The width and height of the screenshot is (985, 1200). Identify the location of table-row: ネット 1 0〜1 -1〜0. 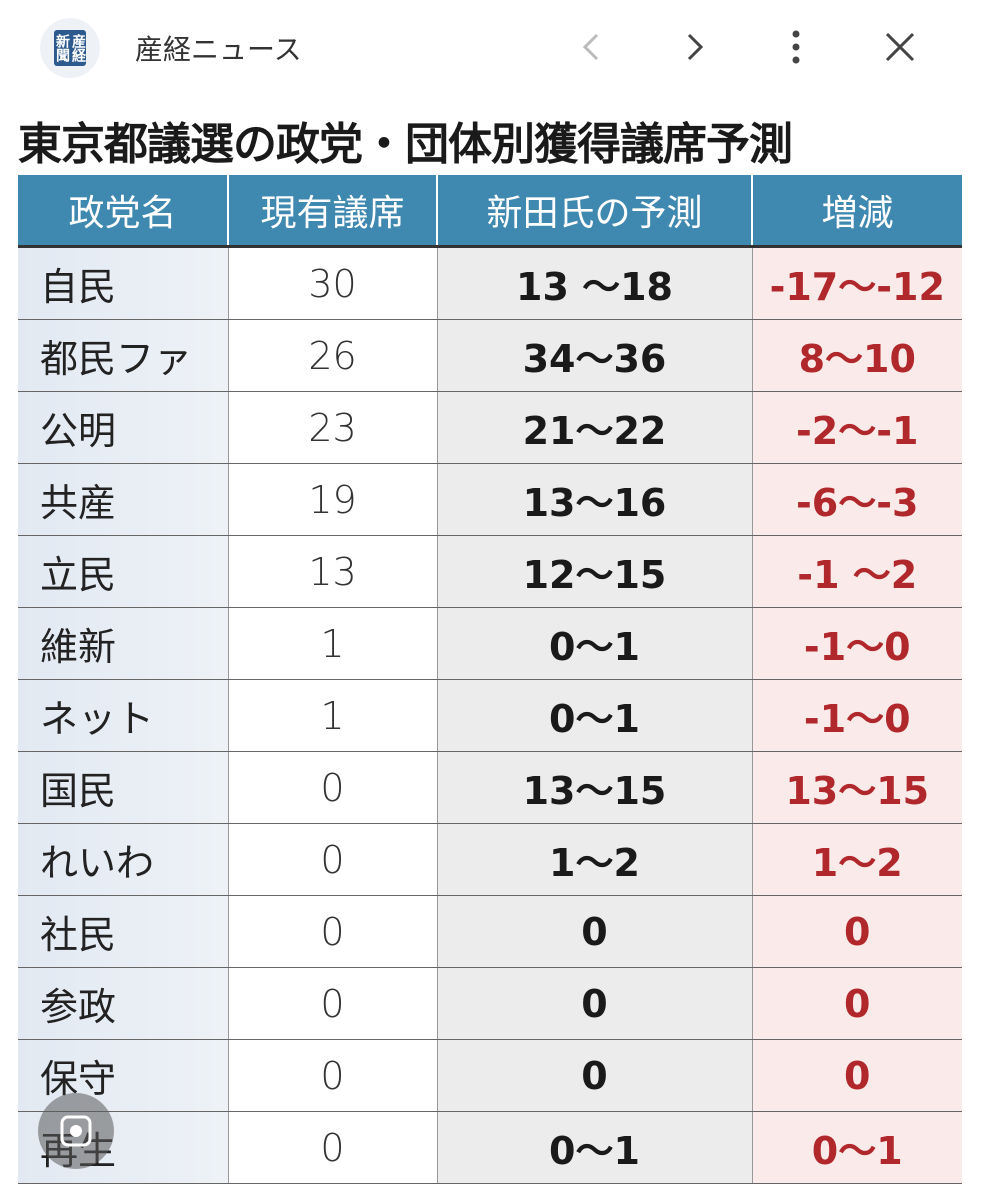
(490, 715).